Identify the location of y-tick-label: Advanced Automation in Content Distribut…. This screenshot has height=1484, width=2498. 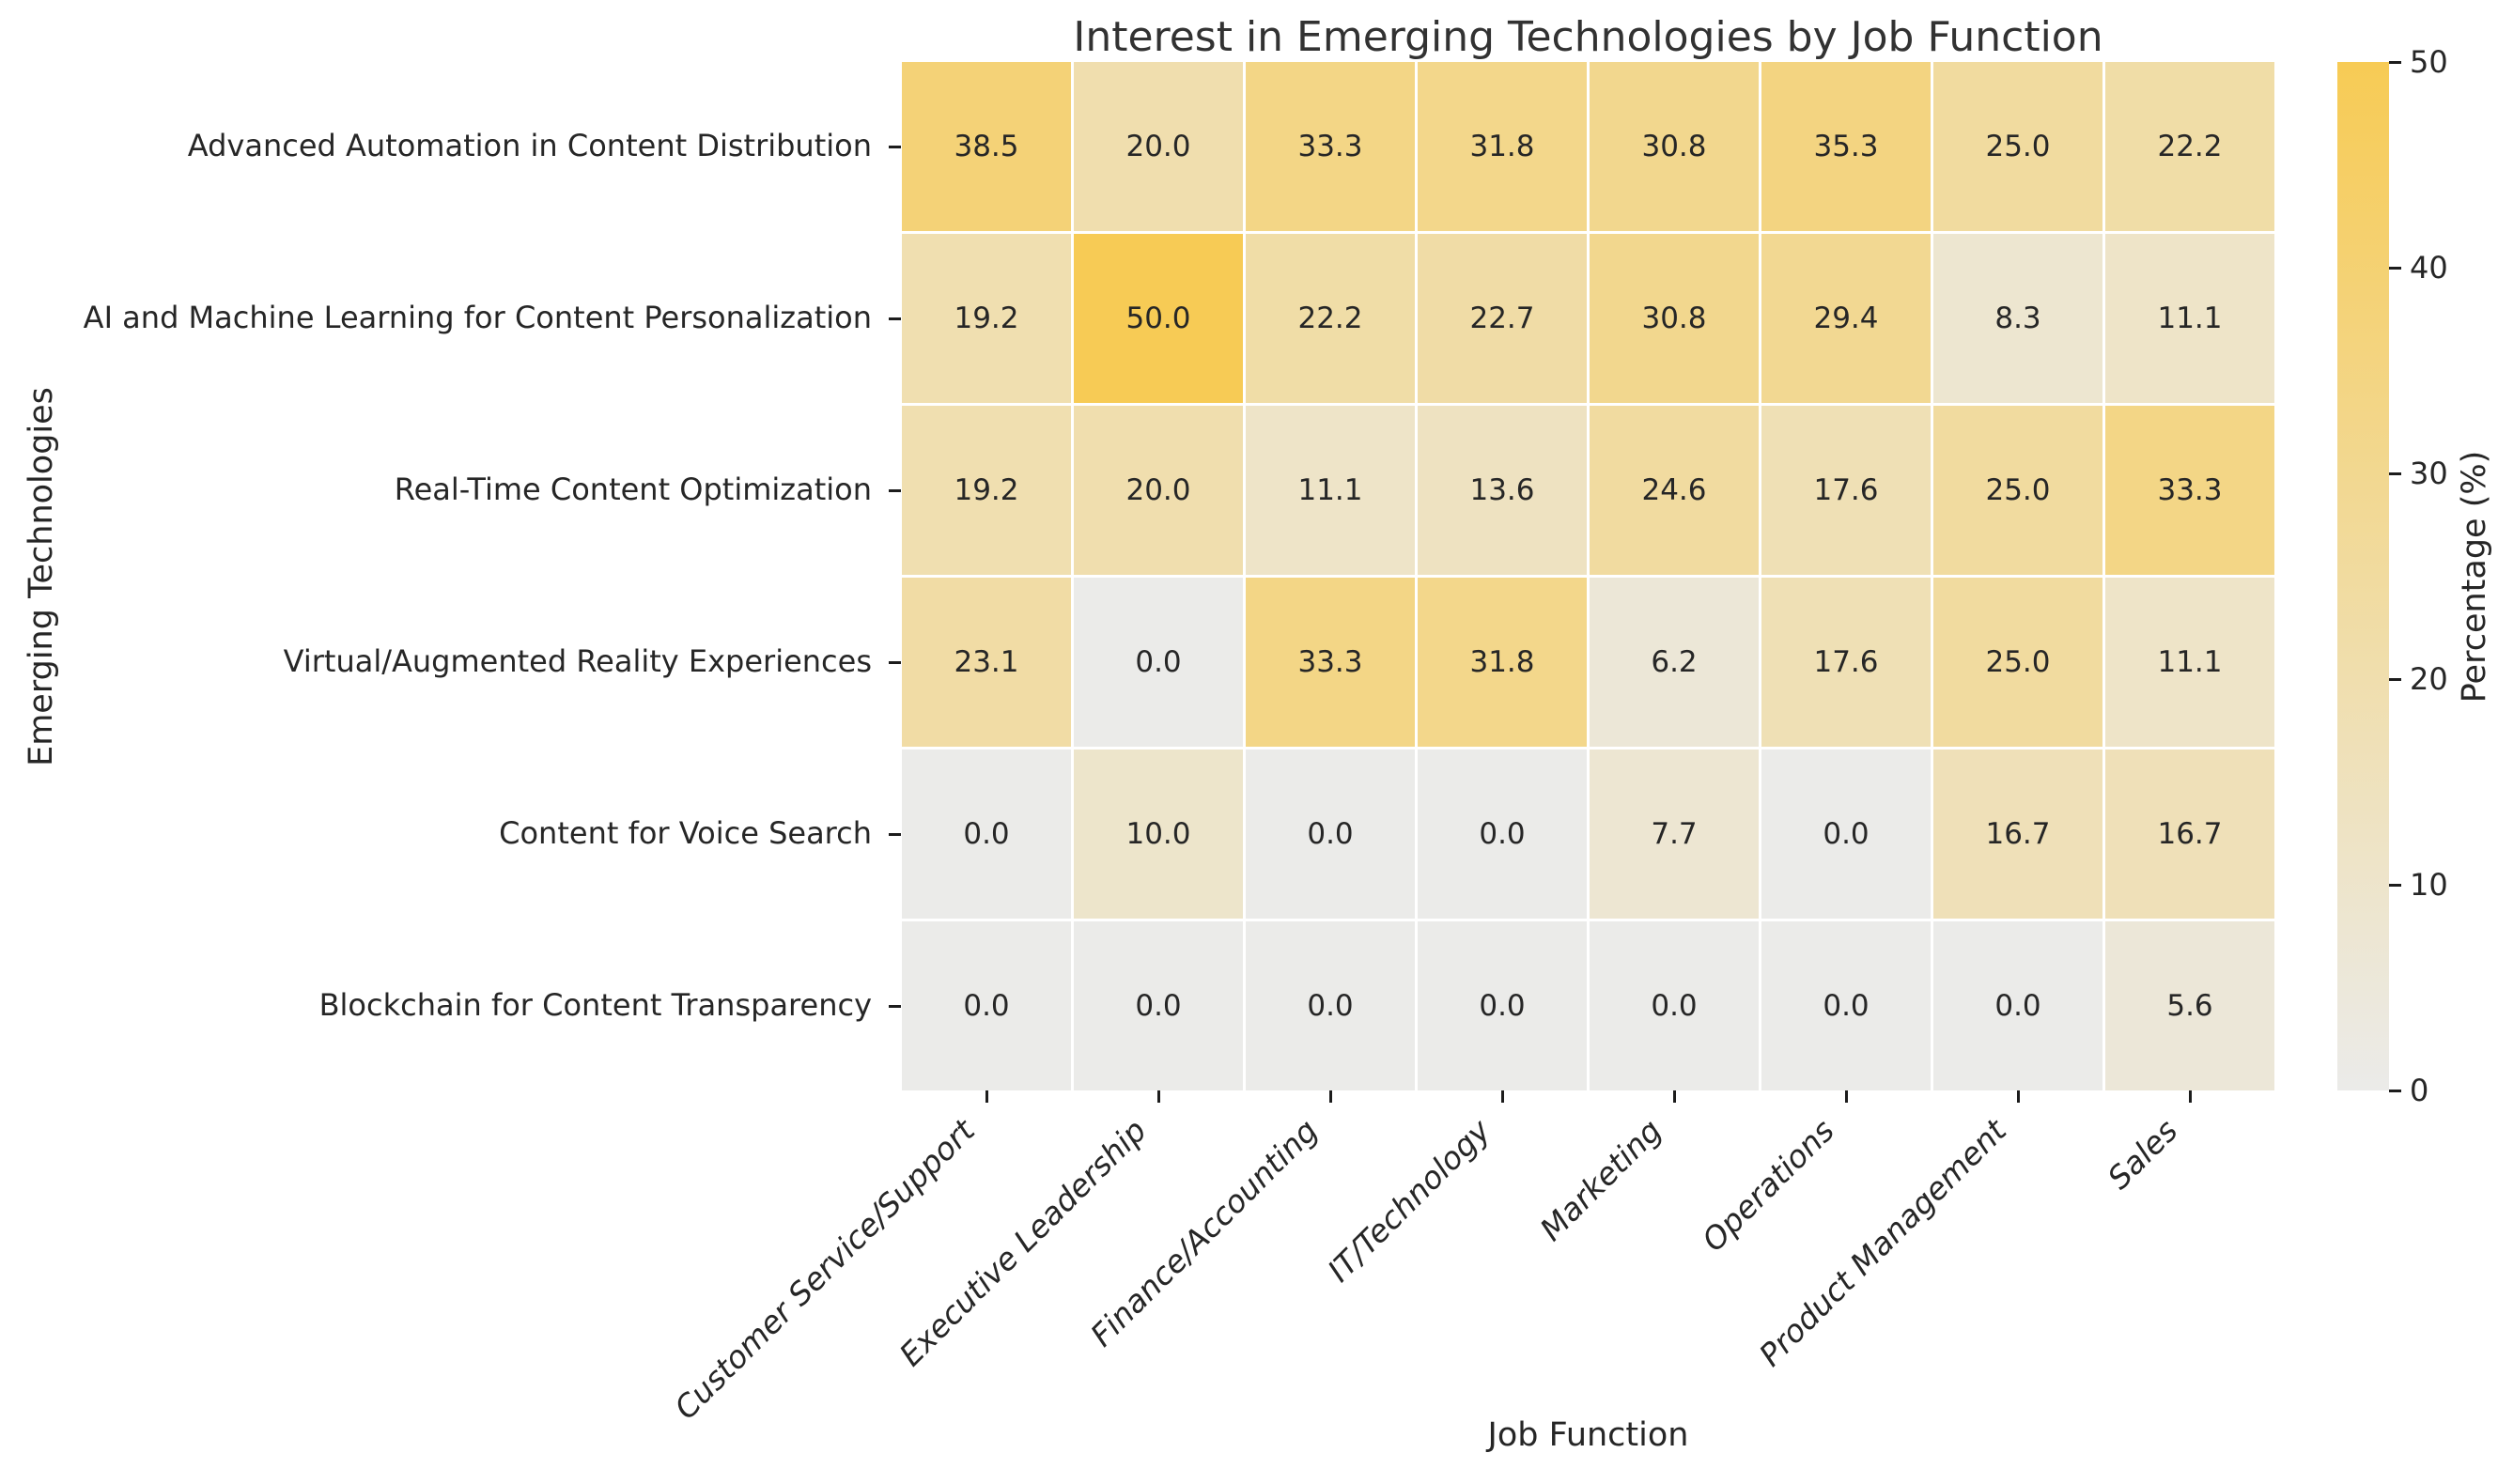
(529, 146).